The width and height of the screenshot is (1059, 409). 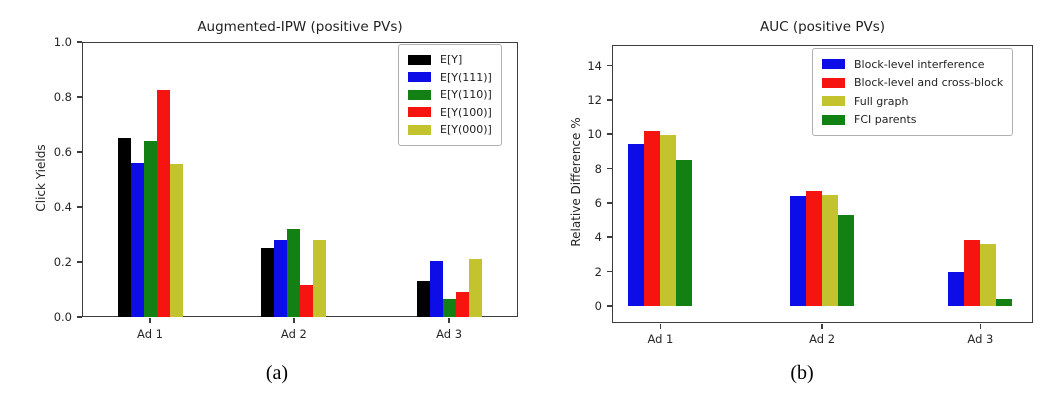 What do you see at coordinates (885, 120) in the screenshot?
I see `legend-label: FCI parents` at bounding box center [885, 120].